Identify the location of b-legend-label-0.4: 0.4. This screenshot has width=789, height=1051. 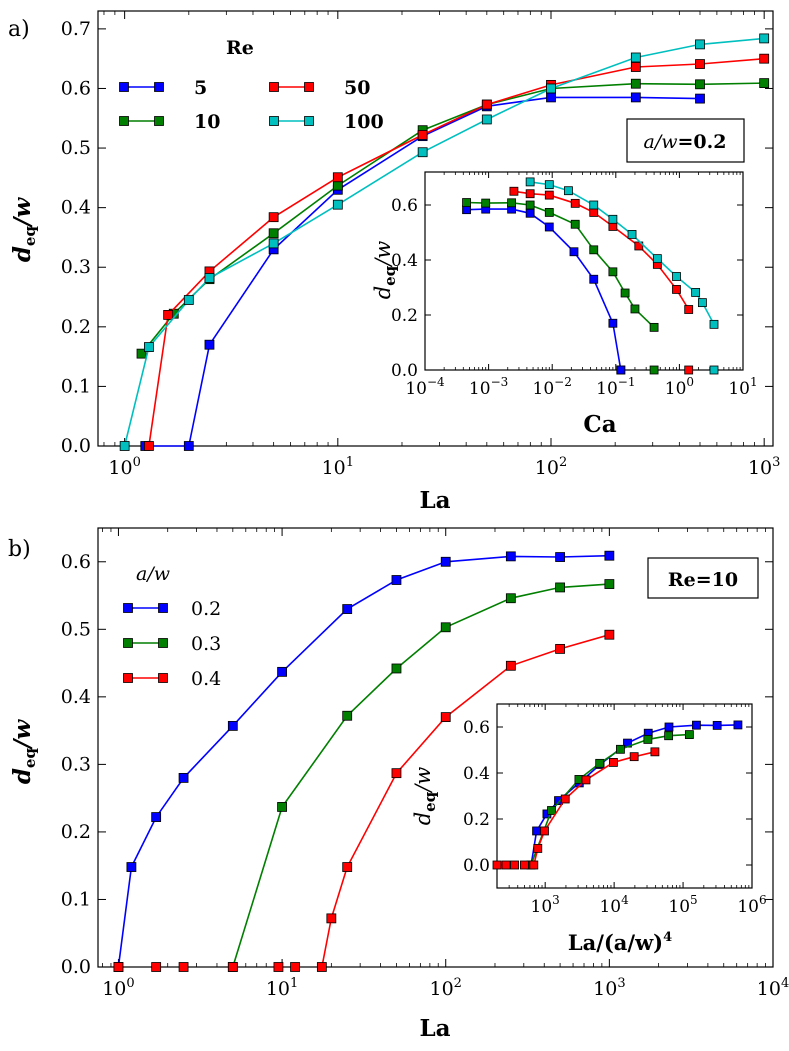
(206, 679).